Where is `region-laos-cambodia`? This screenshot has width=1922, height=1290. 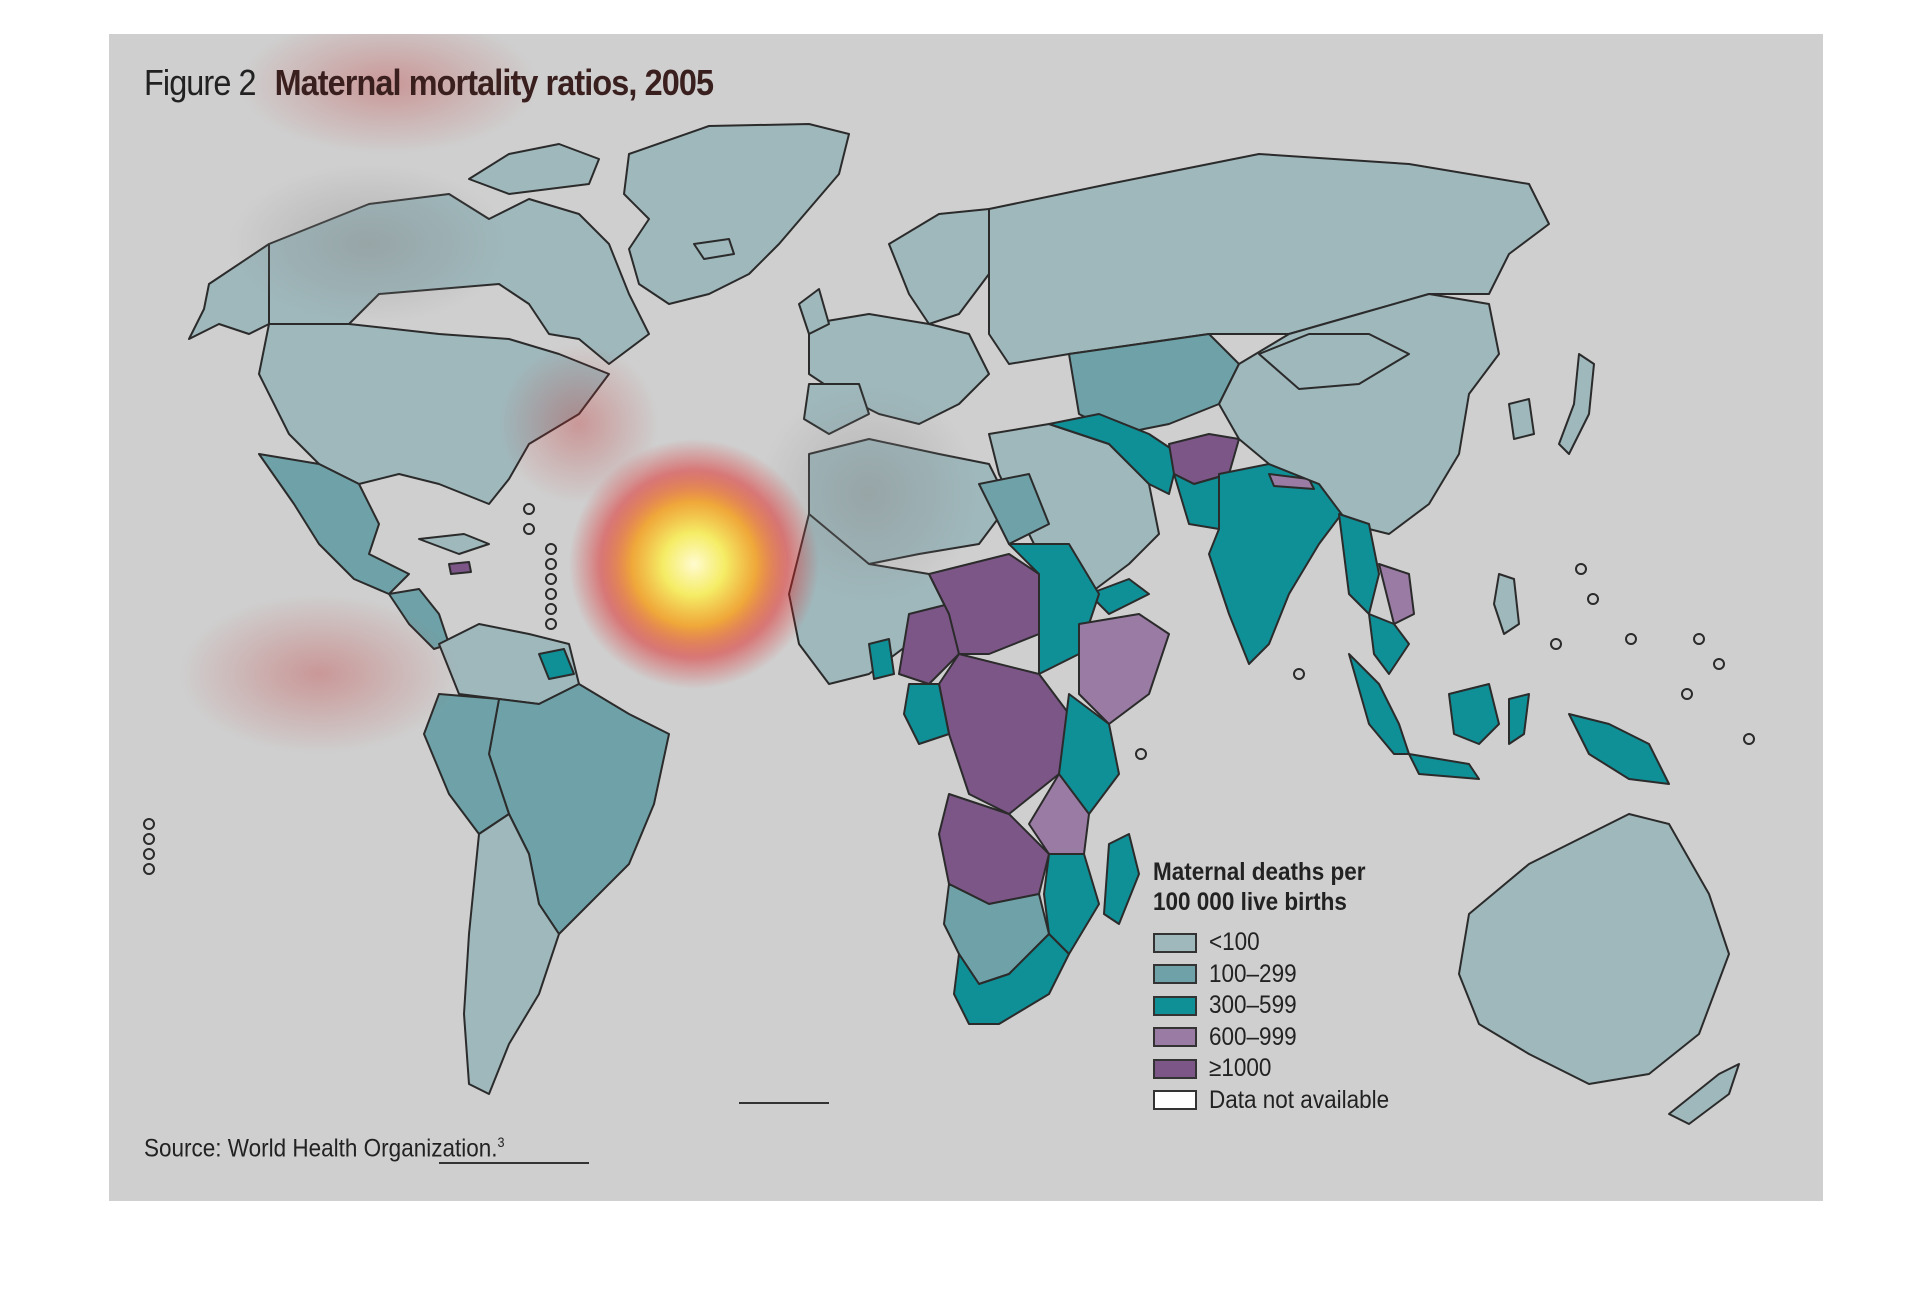
region-laos-cambodia is located at coordinates (1396, 594).